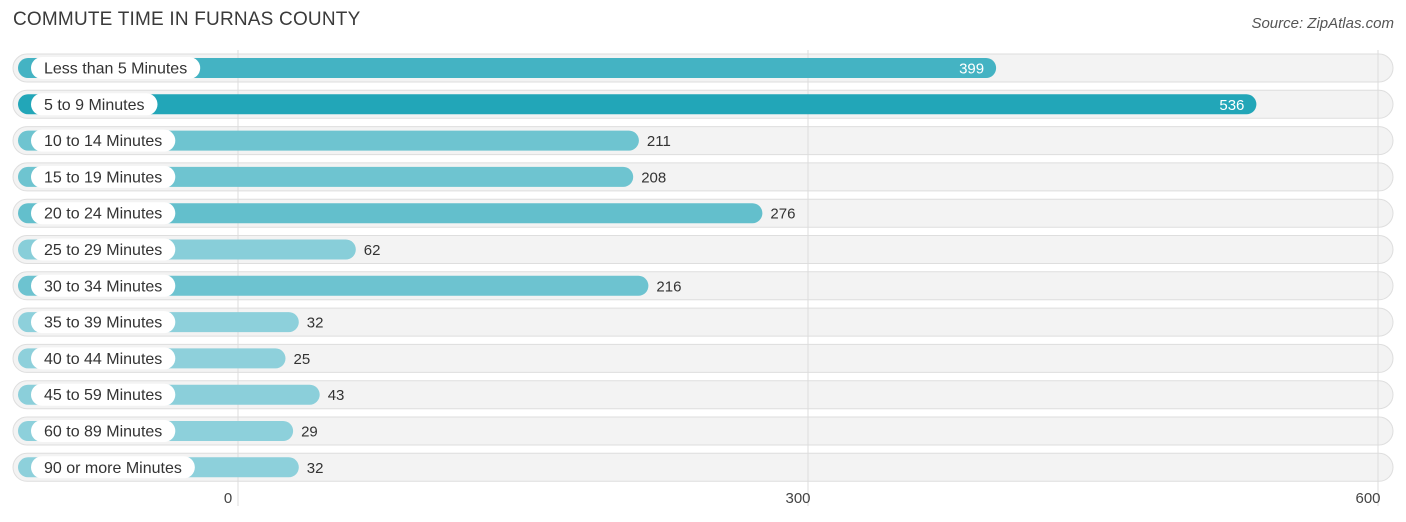  I want to click on value-label: 399, so click(971, 69).